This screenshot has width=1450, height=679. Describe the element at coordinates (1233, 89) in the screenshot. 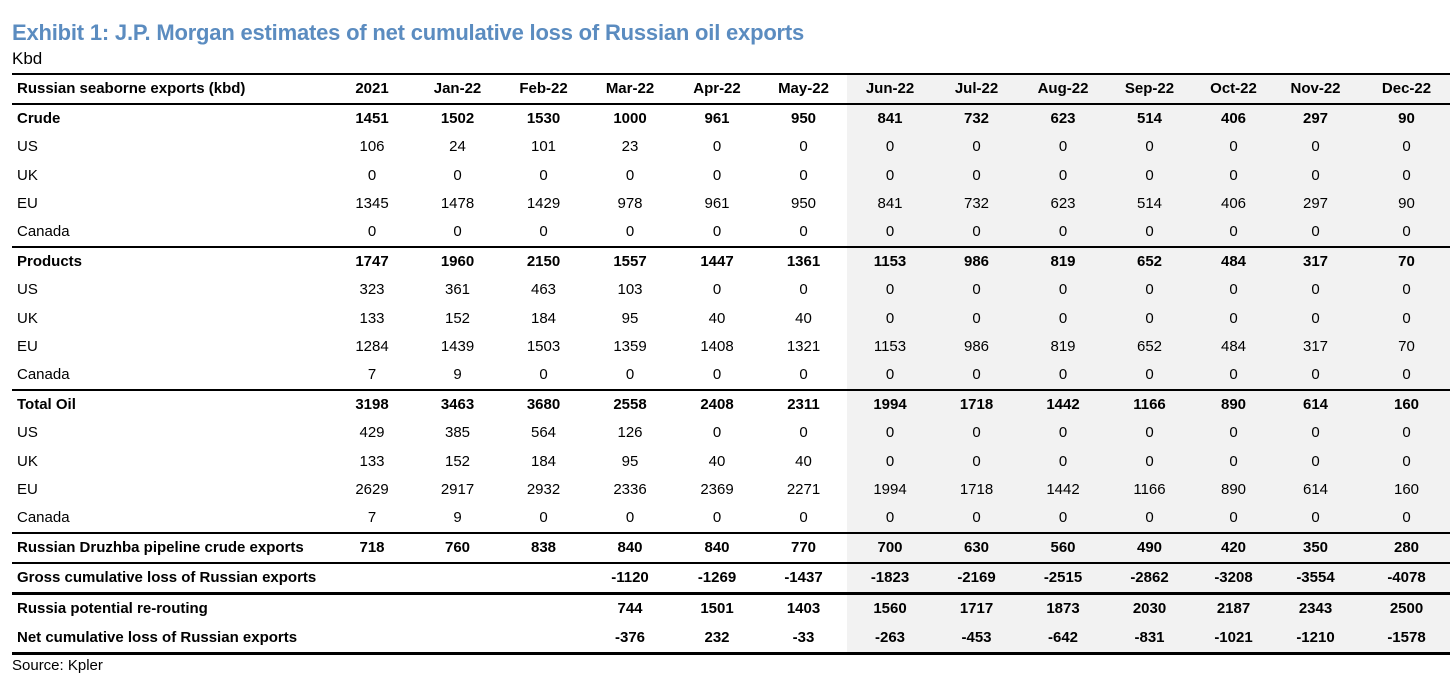

I see `column-header: Oct-22` at that location.